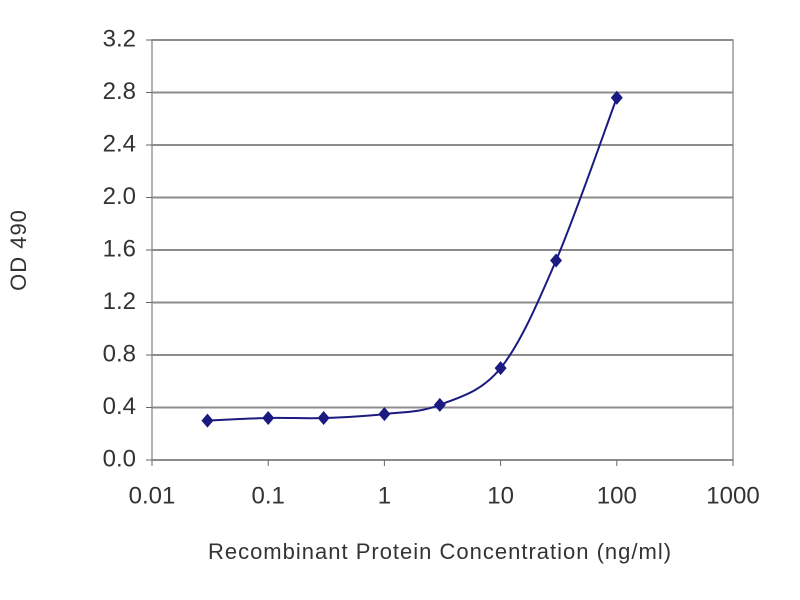  Describe the element at coordinates (119, 248) in the screenshot. I see `y-tick-label: 1.6` at that location.